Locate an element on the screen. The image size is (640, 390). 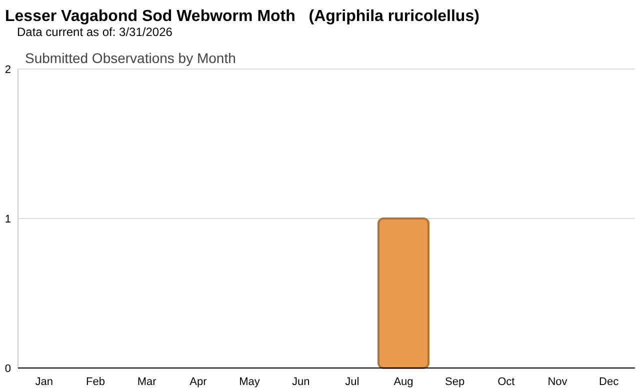
x-tick-label: Feb is located at coordinates (95, 382).